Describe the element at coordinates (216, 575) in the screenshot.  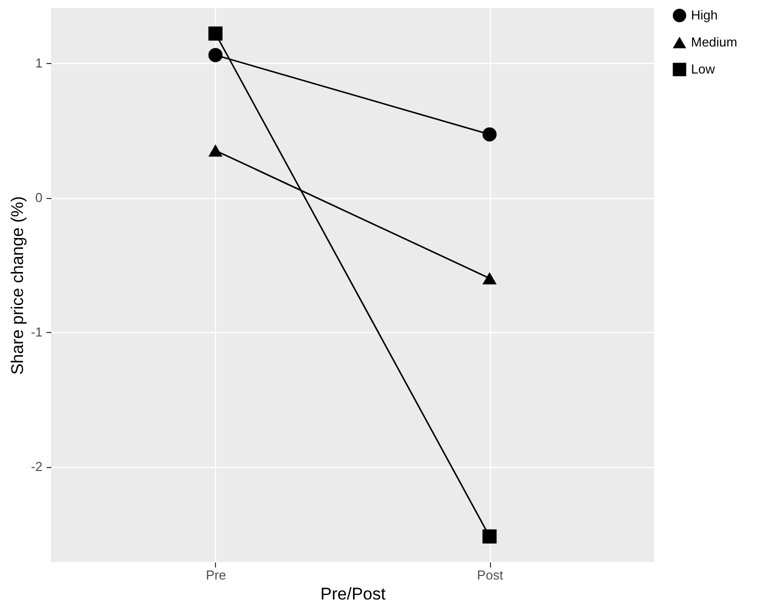
I see `x-tick-label: Pre` at that location.